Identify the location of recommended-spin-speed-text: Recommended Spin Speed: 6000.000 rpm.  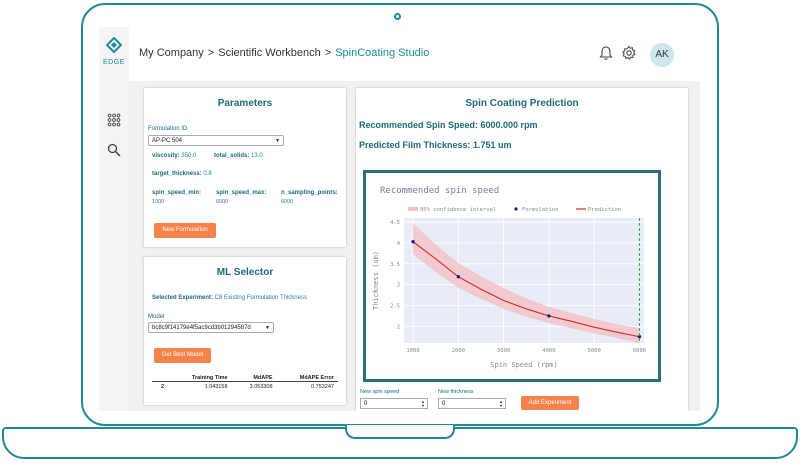
(448, 125).